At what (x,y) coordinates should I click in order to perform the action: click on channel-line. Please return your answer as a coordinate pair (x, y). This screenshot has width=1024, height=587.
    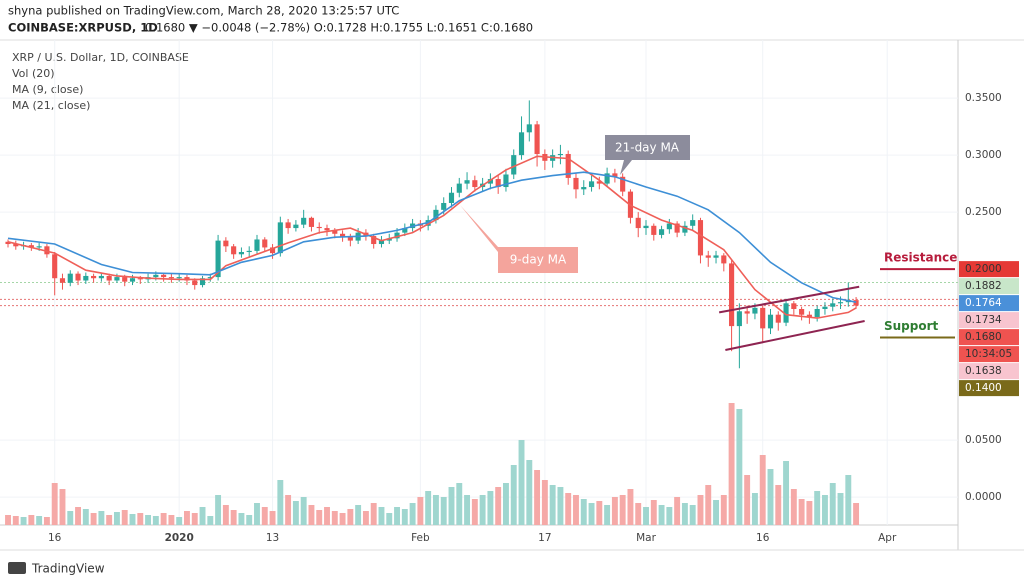
    Looking at the image, I should click on (795, 335).